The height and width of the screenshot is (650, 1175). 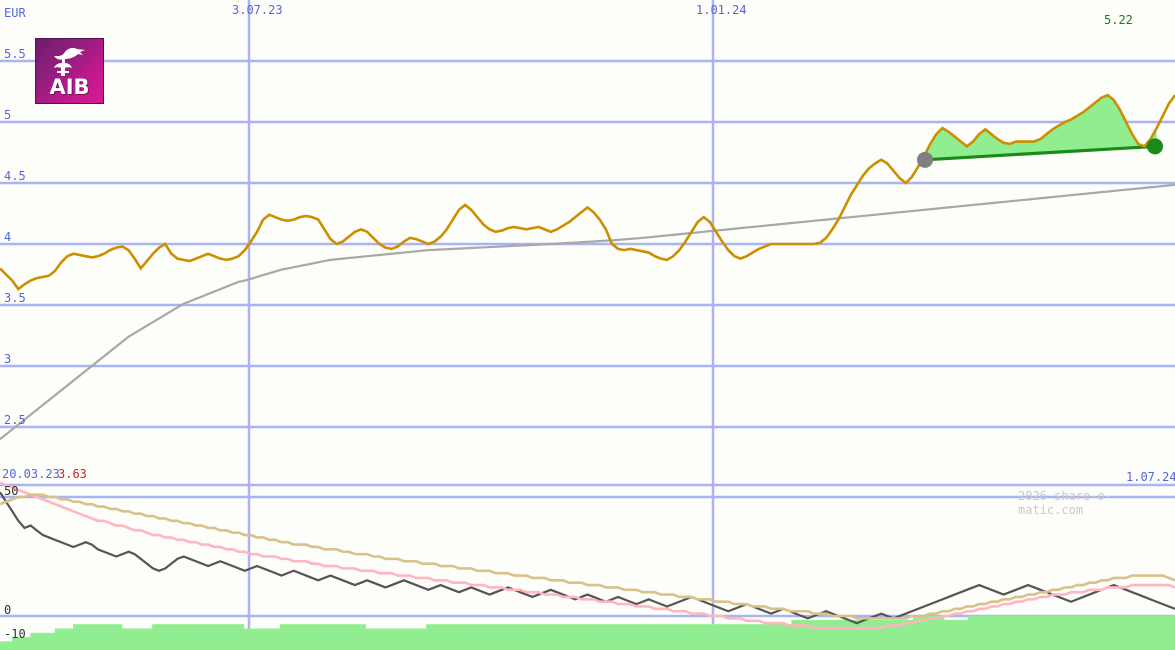 I want to click on aib-bird-icon, so click(x=69, y=62).